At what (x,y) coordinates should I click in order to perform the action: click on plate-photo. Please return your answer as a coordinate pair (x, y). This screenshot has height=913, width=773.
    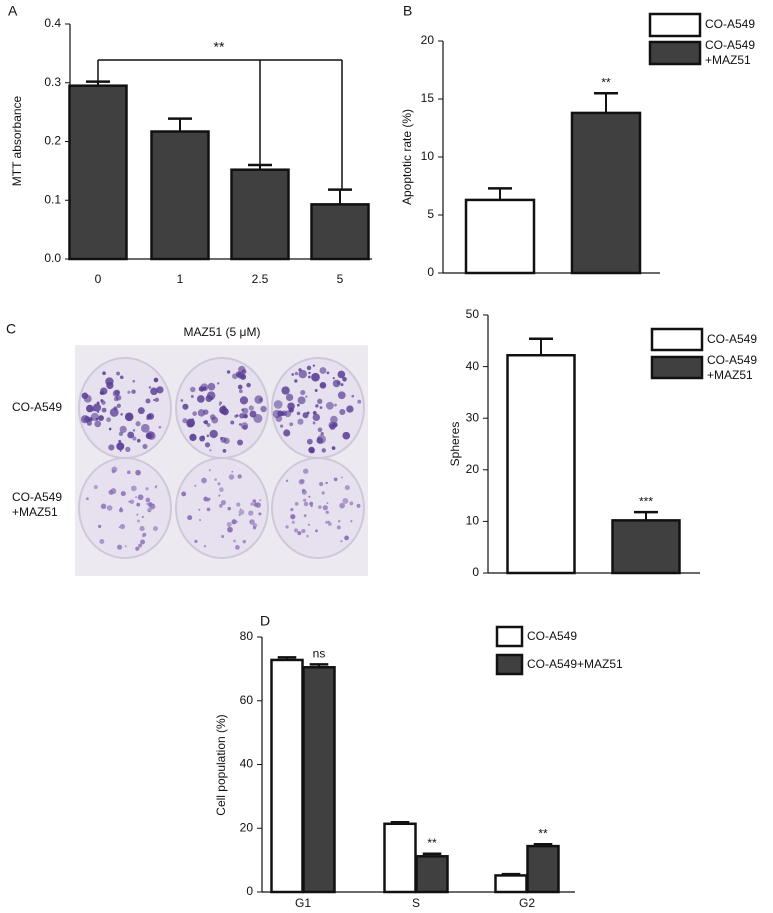
    Looking at the image, I should click on (221, 460).